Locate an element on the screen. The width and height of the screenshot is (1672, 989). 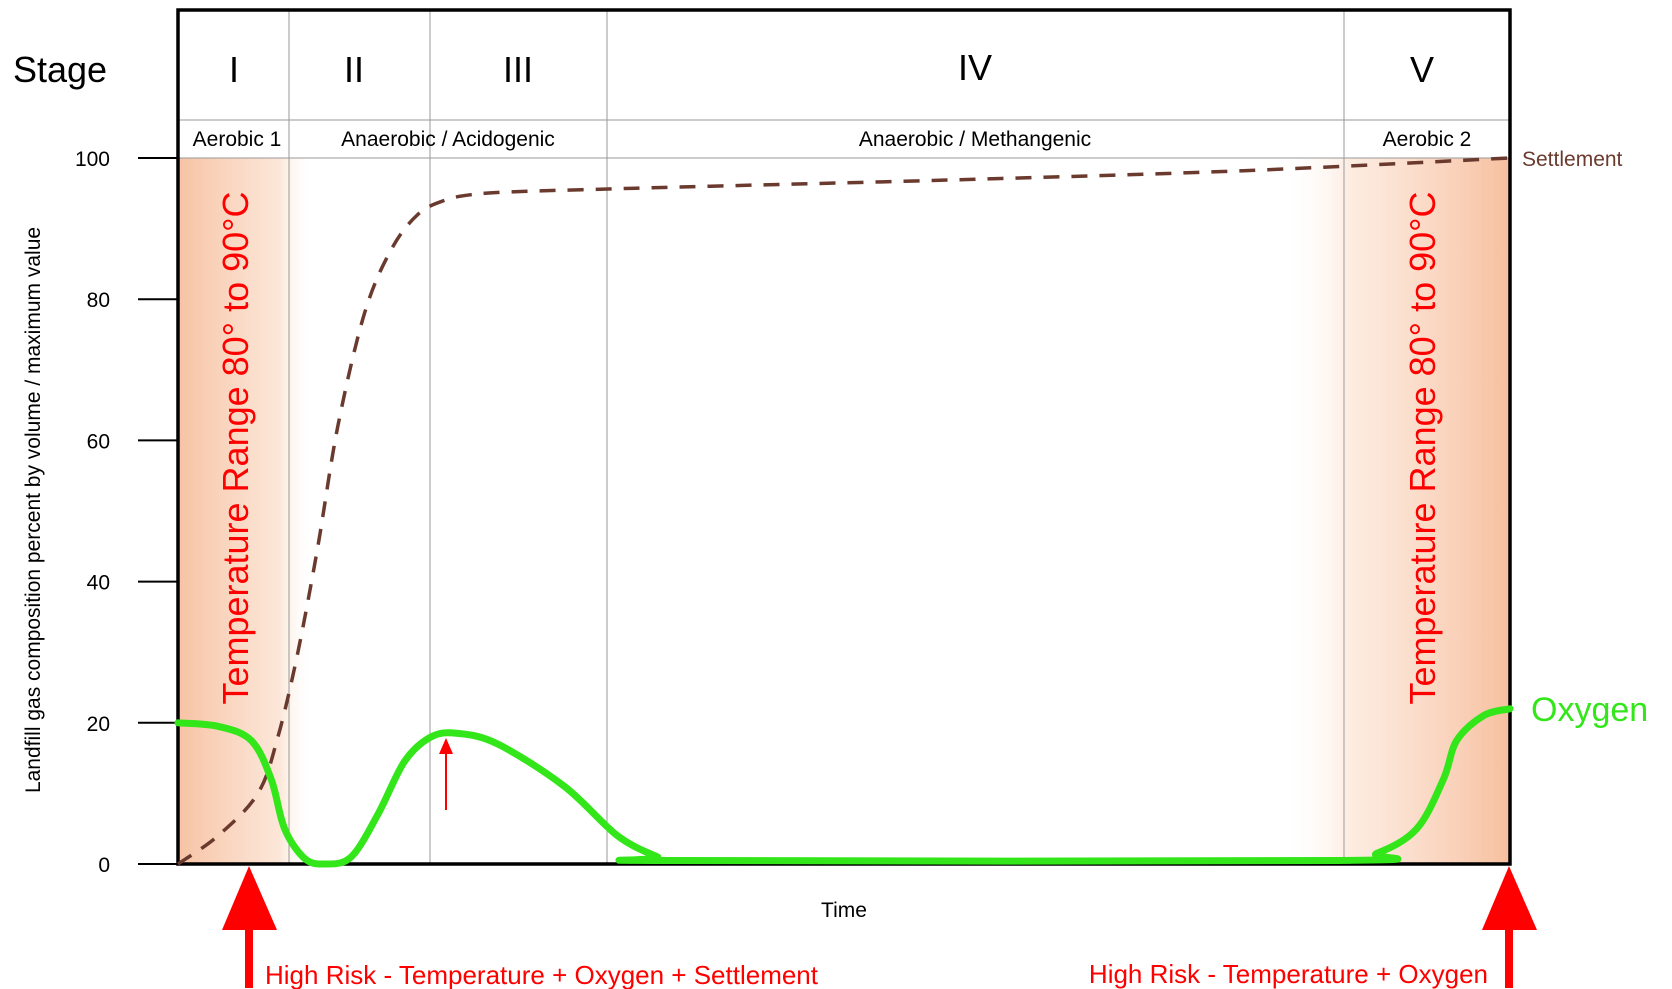
stage-header-label: Stage is located at coordinates (60, 69).